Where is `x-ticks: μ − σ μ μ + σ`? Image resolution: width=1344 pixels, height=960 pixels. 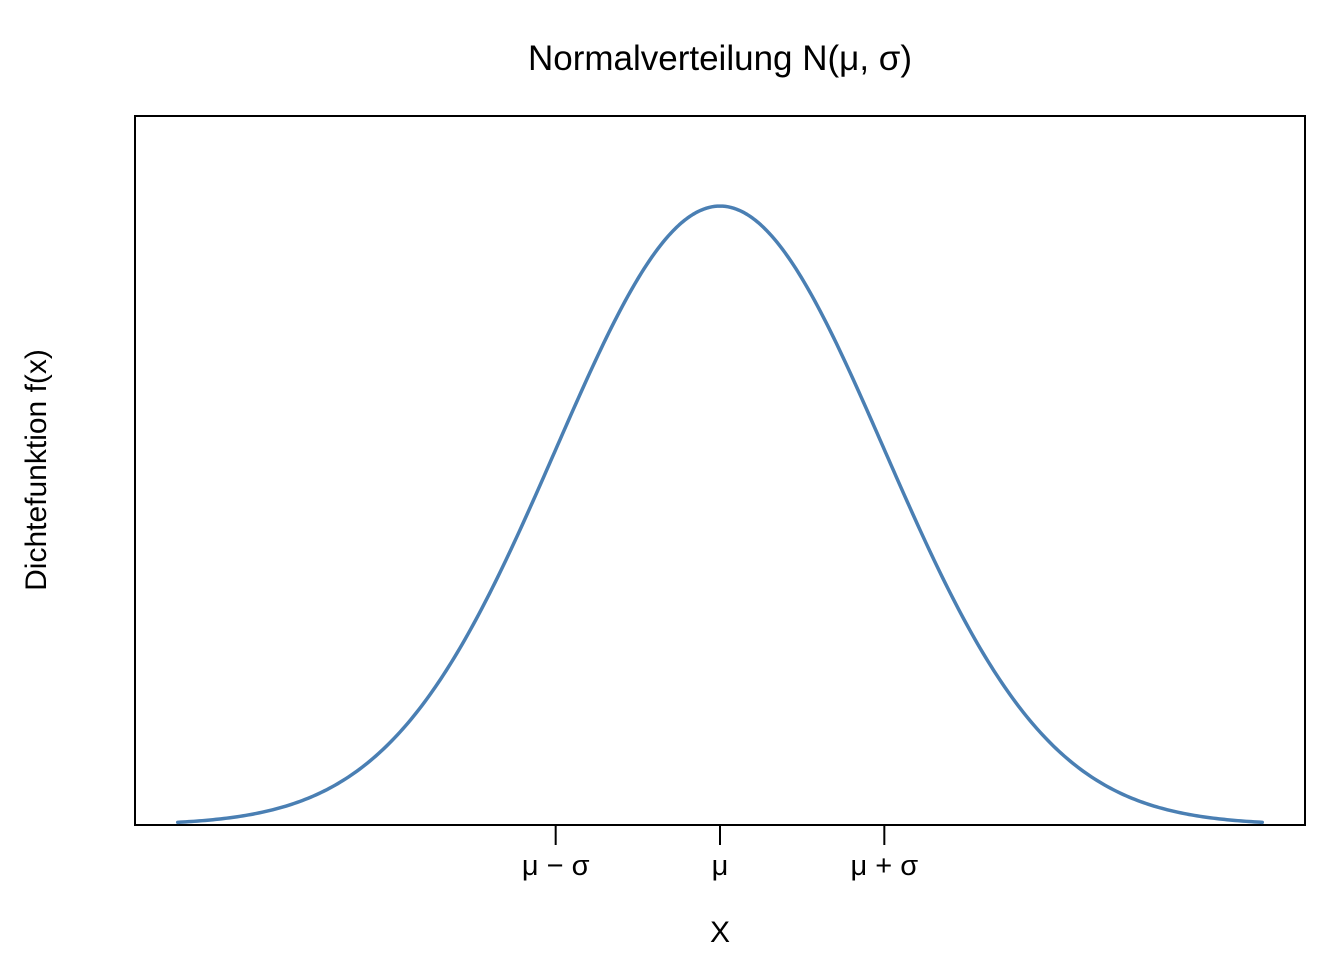 x-ticks: μ − σ μ μ + σ is located at coordinates (720, 853).